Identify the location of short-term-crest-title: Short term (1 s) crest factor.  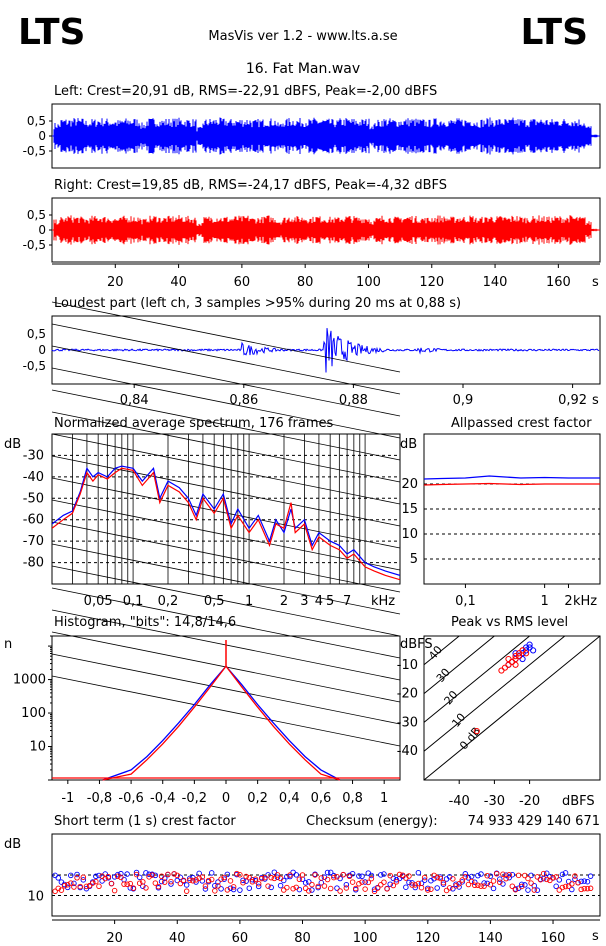
(145, 821).